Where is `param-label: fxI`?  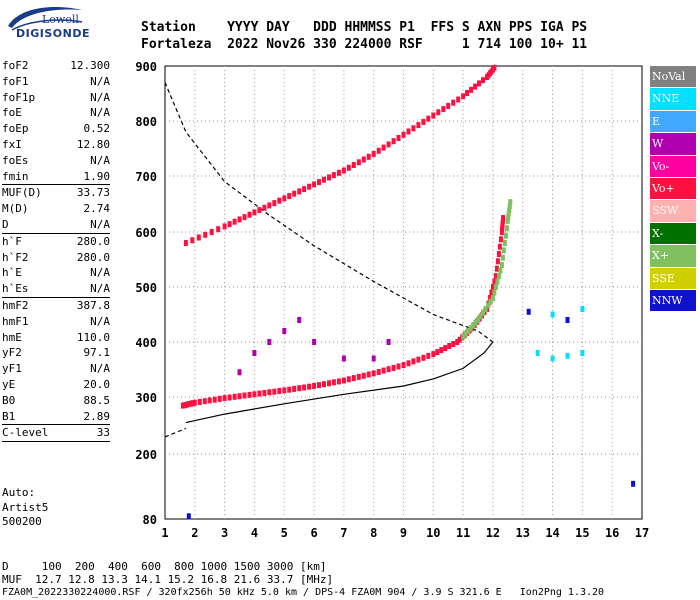 param-label: fxI is located at coordinates (12, 144).